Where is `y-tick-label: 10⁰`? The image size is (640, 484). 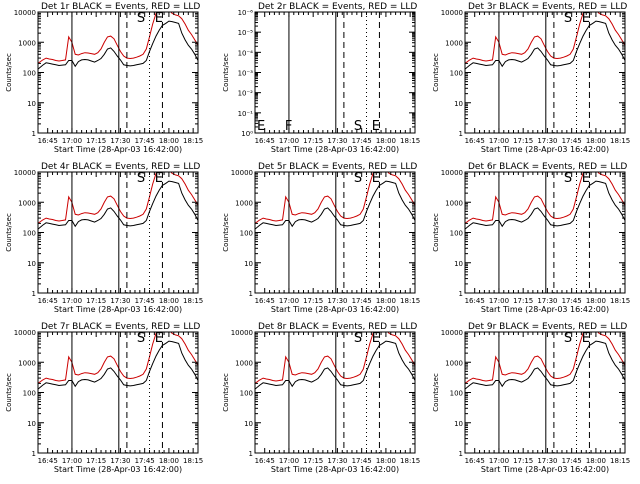
y-tick-label: 10⁰ is located at coordinates (247, 134).